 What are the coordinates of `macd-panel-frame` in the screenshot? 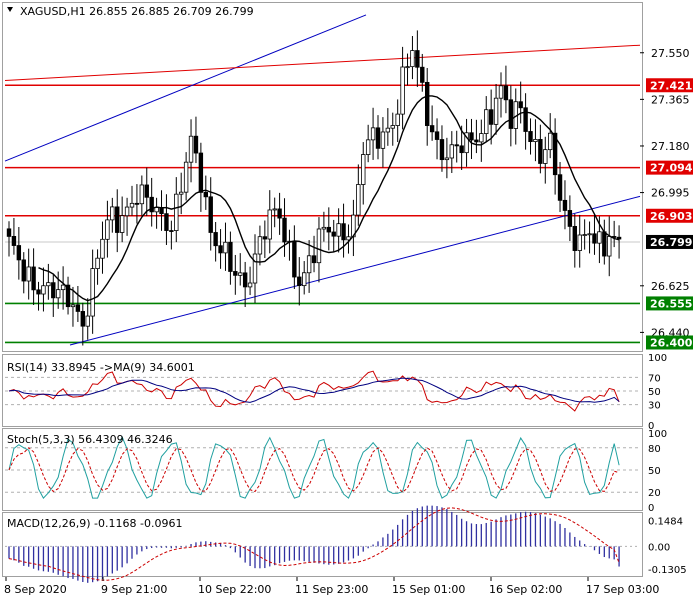 It's located at (322, 544).